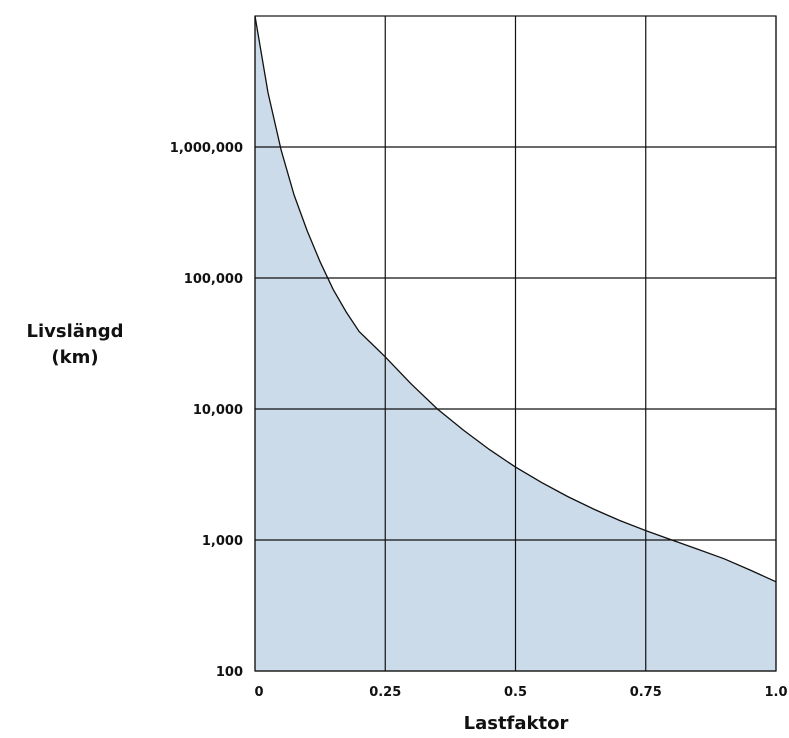 The height and width of the screenshot is (738, 789). Describe the element at coordinates (515, 692) in the screenshot. I see `x-tick-label: 0.5` at that location.